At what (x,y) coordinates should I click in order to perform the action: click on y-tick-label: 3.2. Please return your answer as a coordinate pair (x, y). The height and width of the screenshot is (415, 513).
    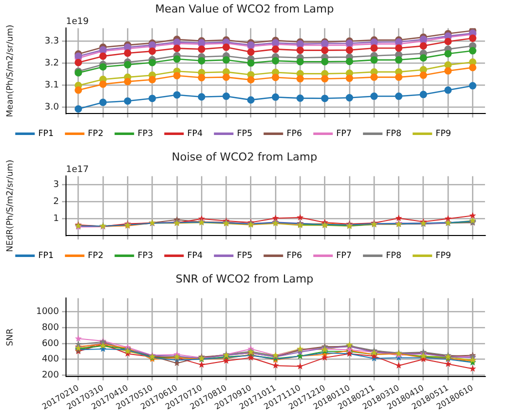
    Looking at the image, I should click on (51, 63).